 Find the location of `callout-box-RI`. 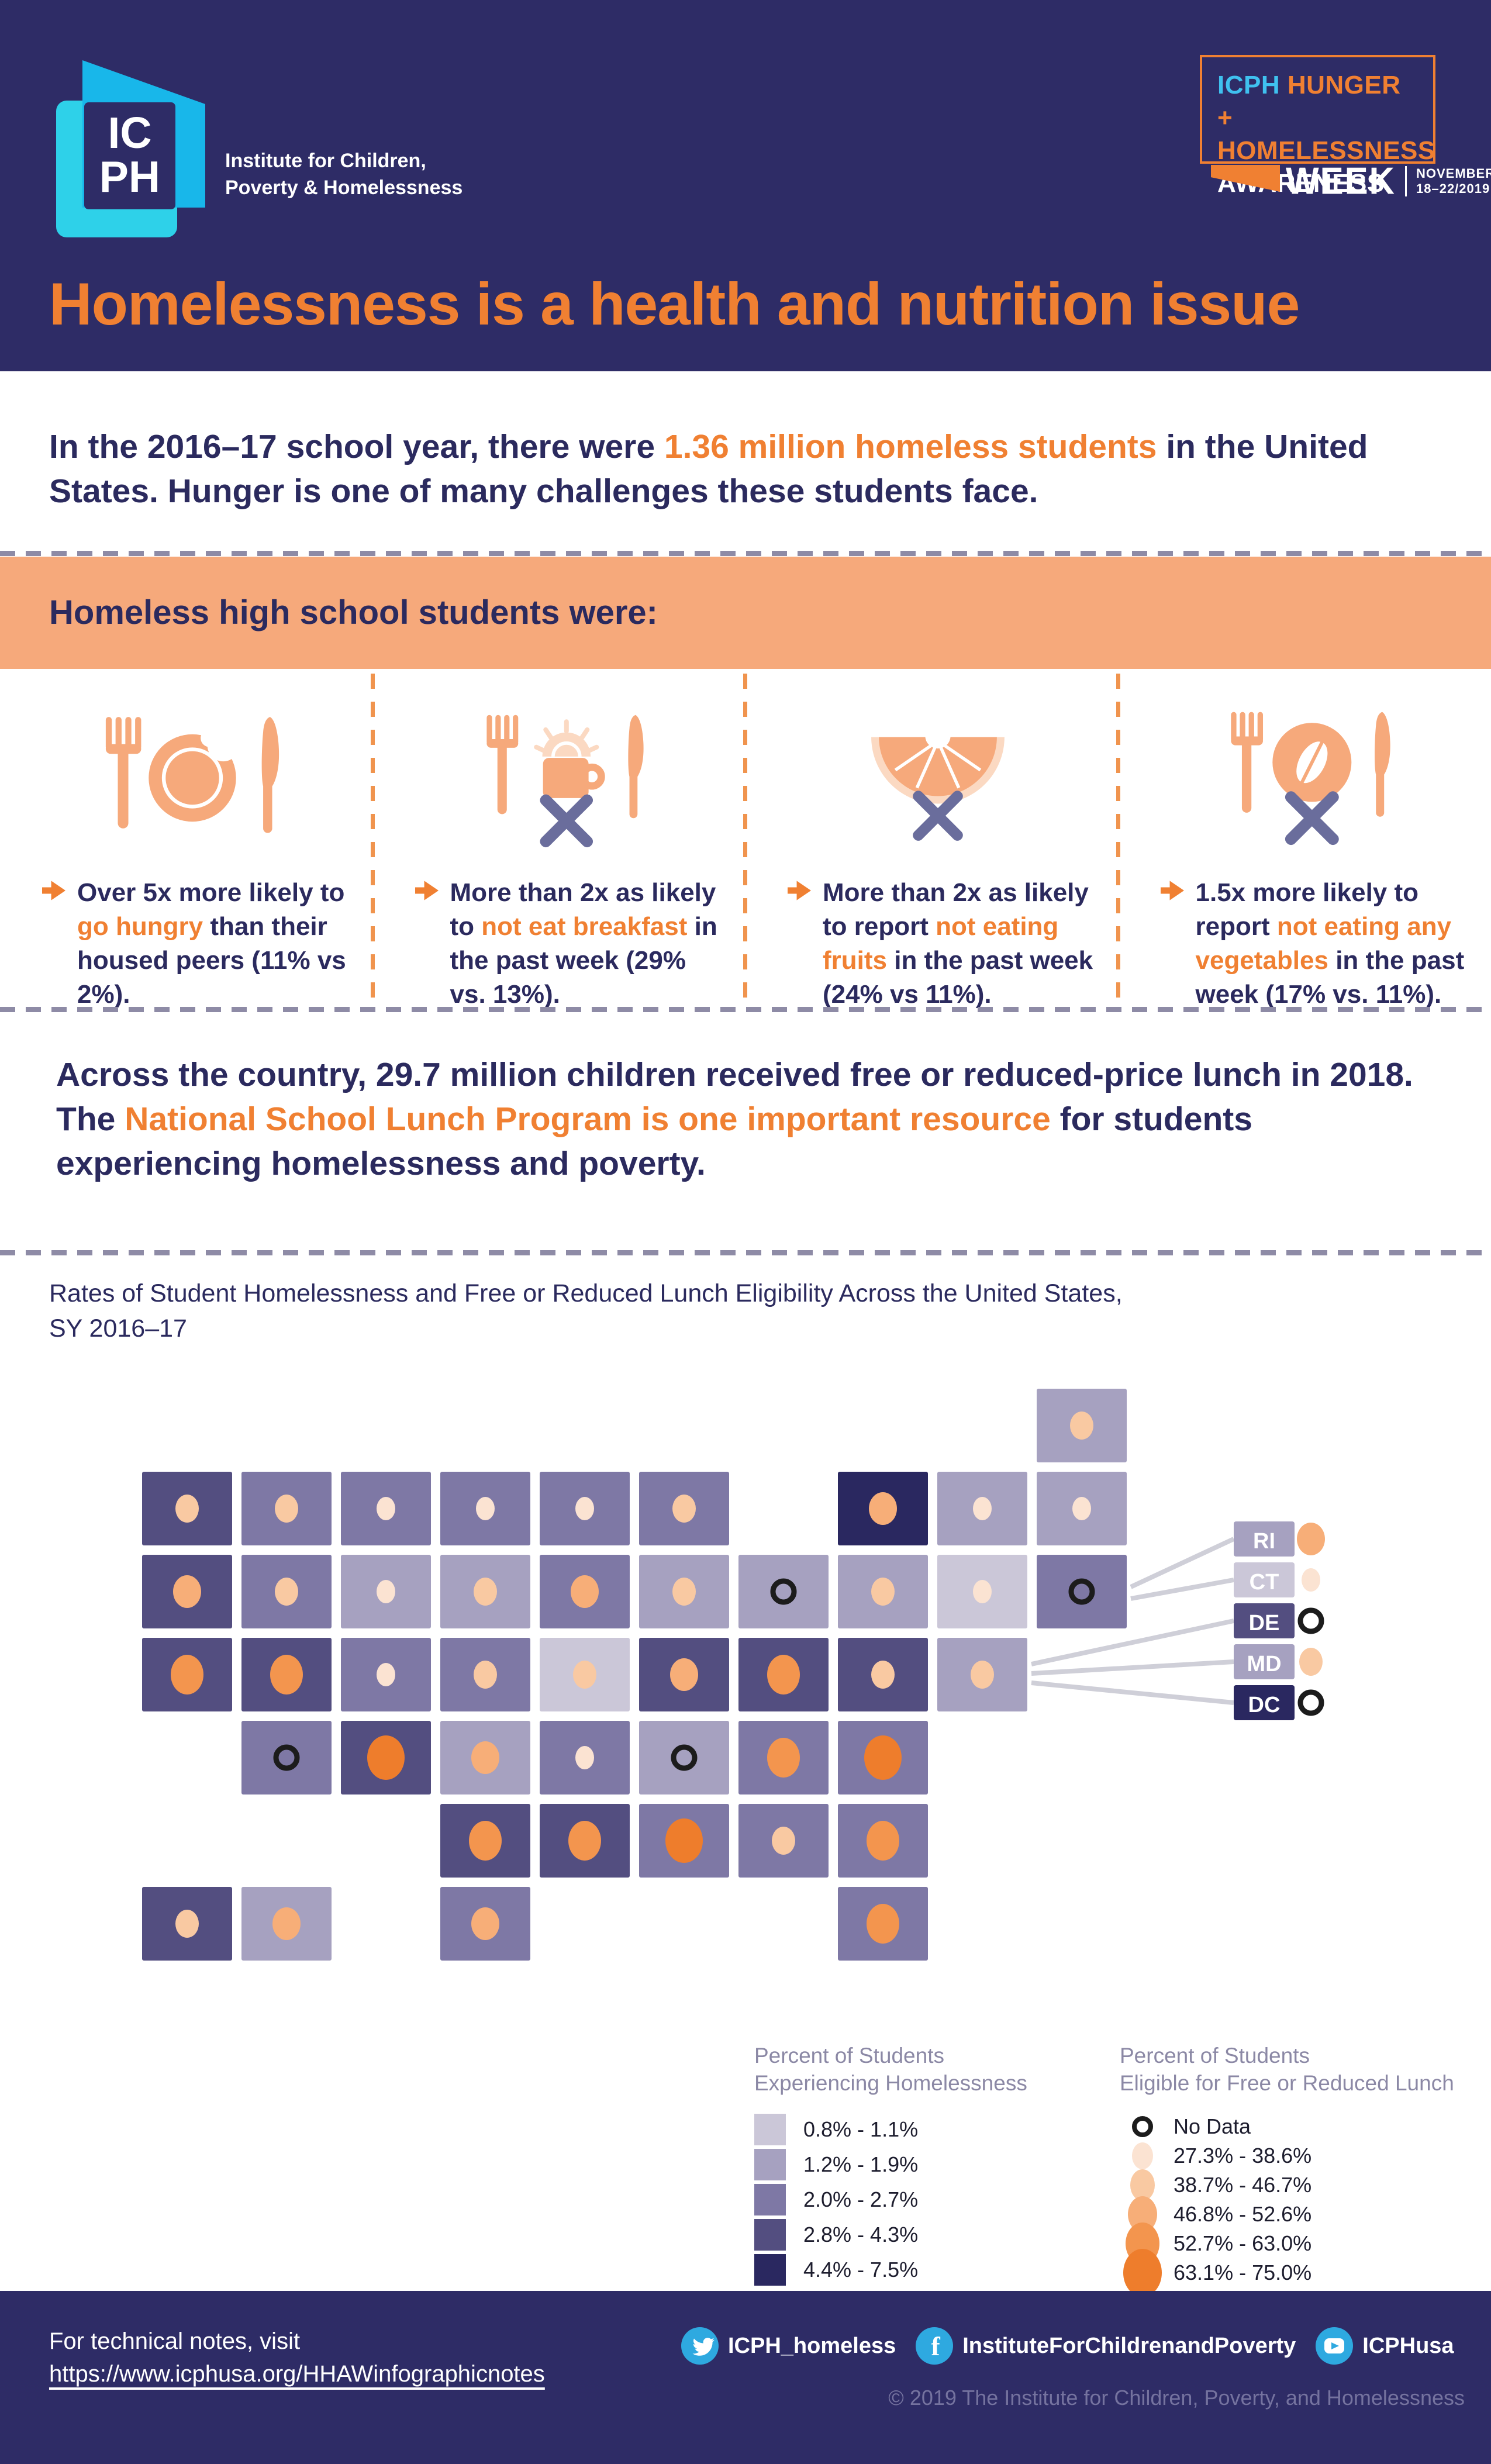

callout-box-RI is located at coordinates (1265, 1539).